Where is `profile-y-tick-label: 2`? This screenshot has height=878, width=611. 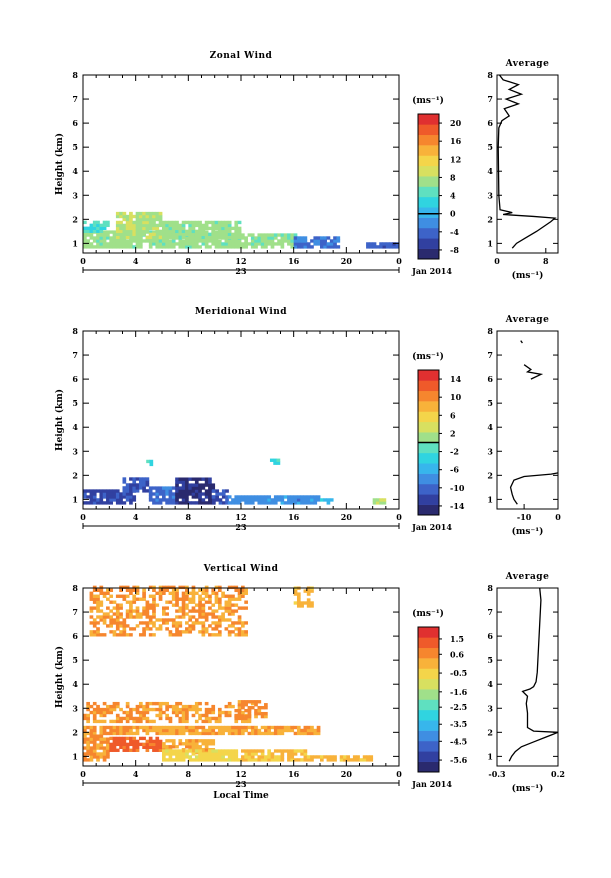 profile-y-tick-label: 2 is located at coordinates (490, 219).